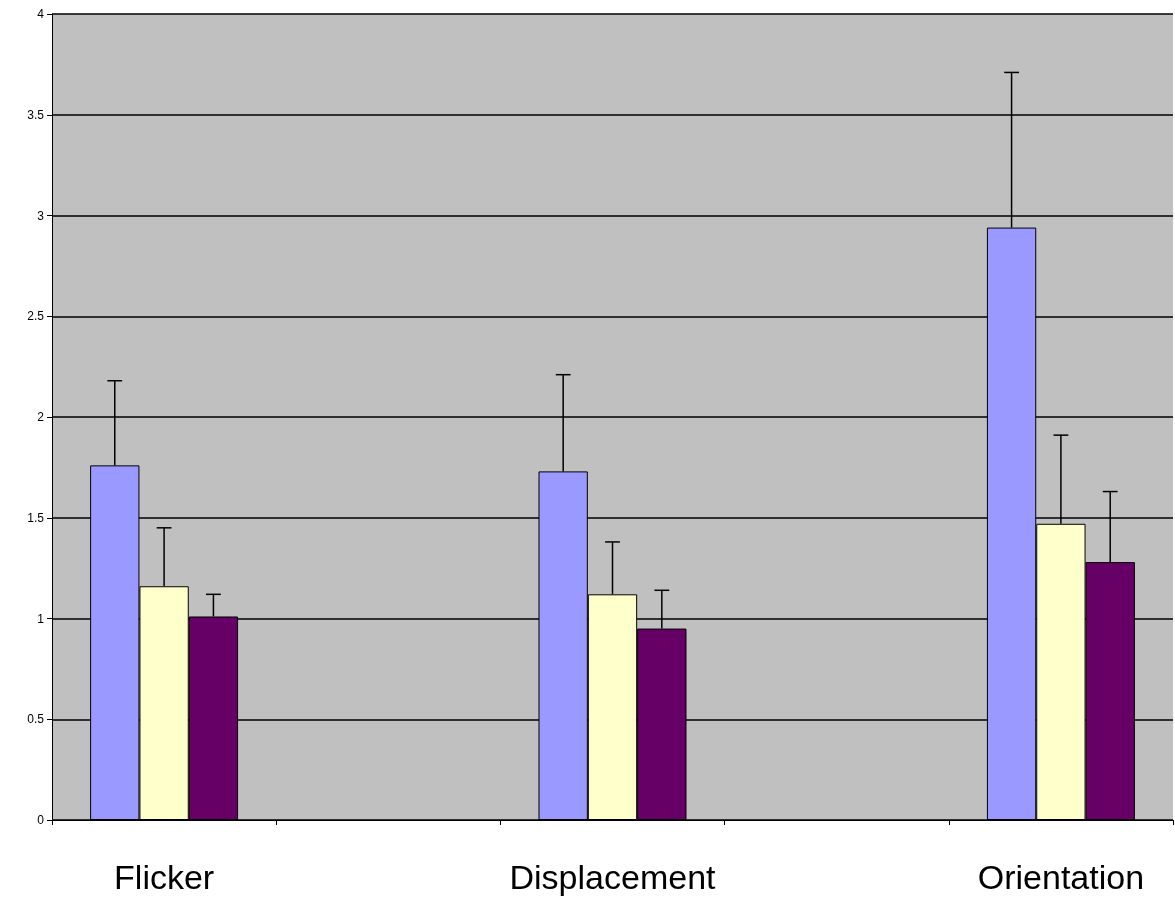 The height and width of the screenshot is (920, 1175). What do you see at coordinates (164, 877) in the screenshot?
I see `x-tick-label: Flicker` at bounding box center [164, 877].